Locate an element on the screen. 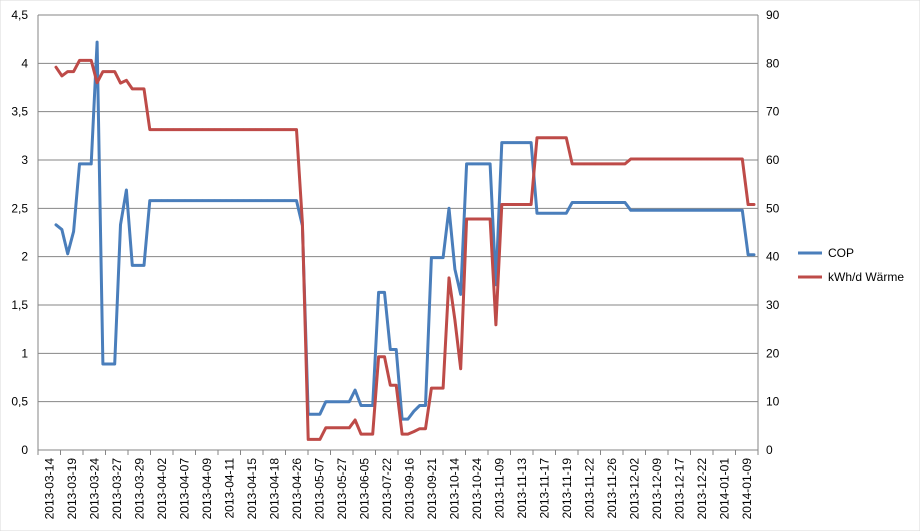 This screenshot has height=531, width=920. x-tick-label: 2013-11-17 is located at coordinates (544, 488).